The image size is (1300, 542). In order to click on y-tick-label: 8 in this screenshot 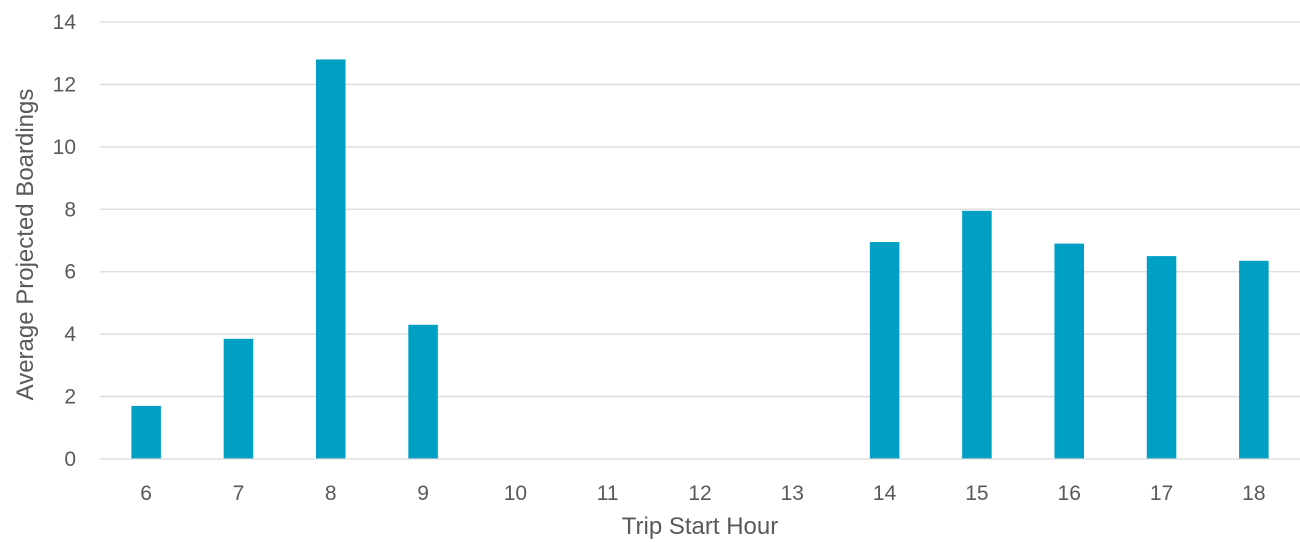, I will do `click(70, 209)`.